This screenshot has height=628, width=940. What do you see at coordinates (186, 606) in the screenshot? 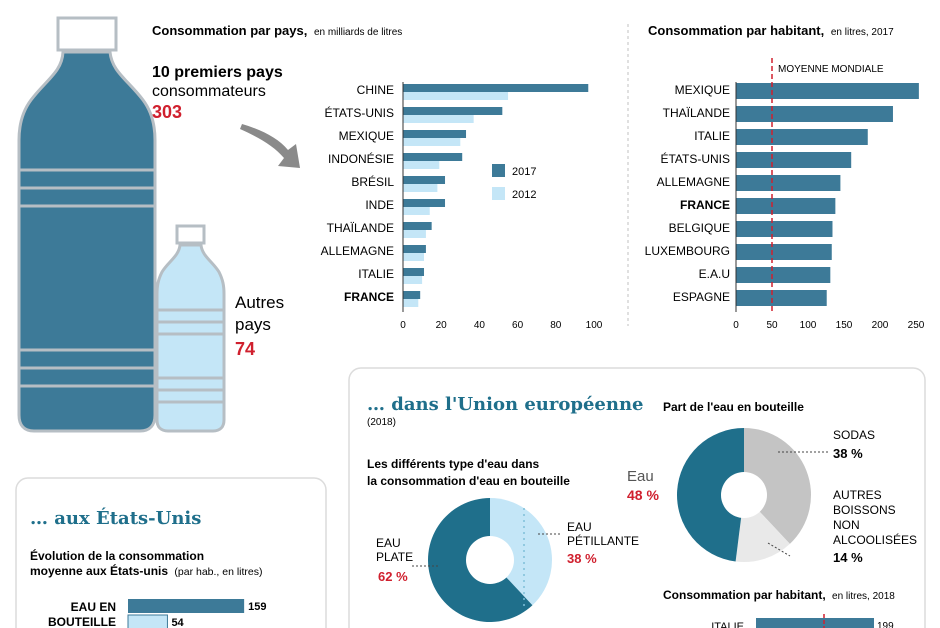
I see `bar-recent` at bounding box center [186, 606].